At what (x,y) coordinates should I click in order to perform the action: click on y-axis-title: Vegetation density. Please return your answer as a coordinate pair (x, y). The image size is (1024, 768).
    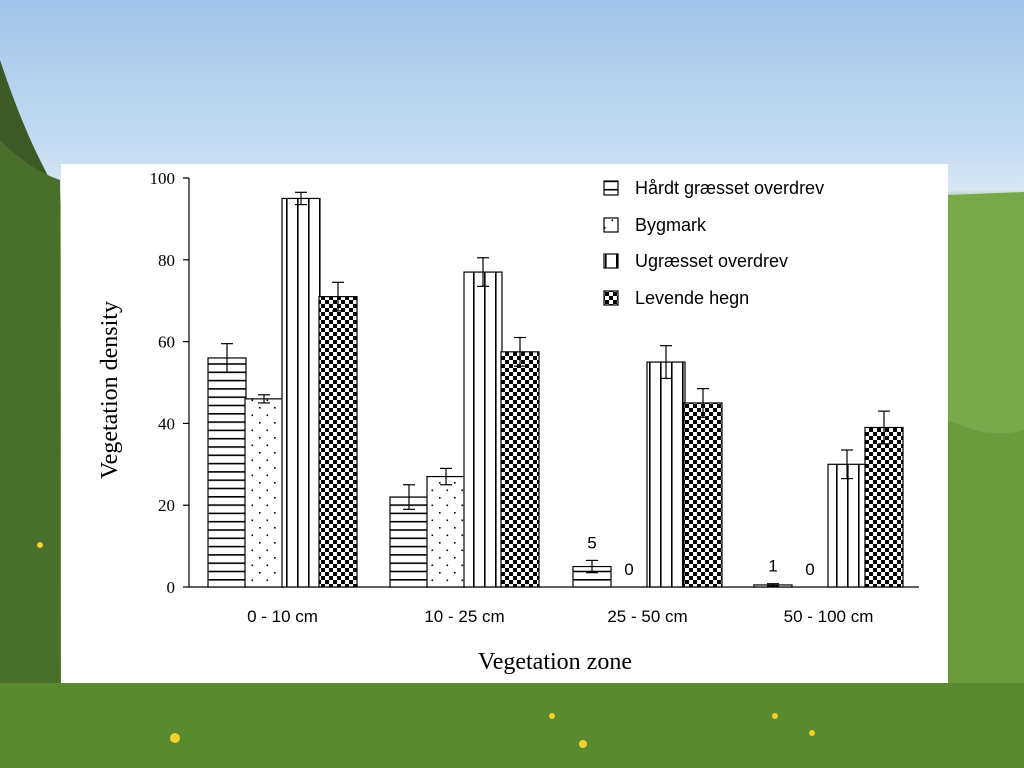
    Looking at the image, I should click on (110, 390).